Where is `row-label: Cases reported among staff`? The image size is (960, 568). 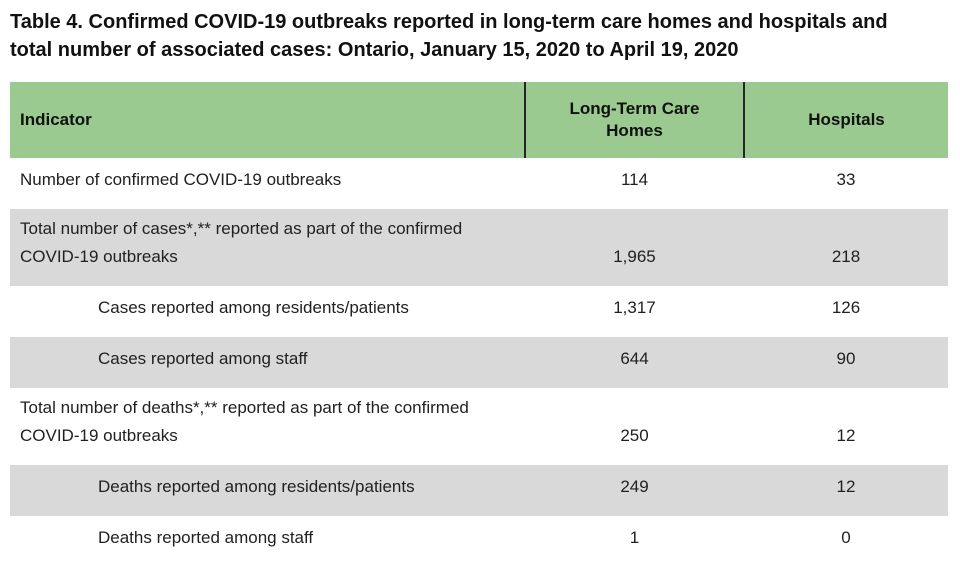 row-label: Cases reported among staff is located at coordinates (267, 362).